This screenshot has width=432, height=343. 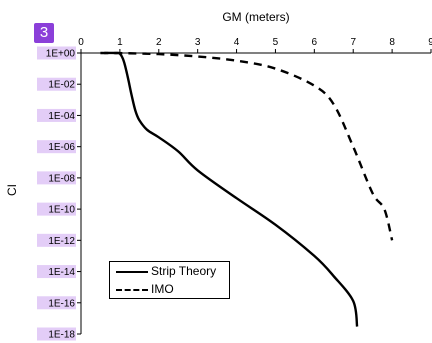 What do you see at coordinates (237, 42) in the screenshot?
I see `x-tick-label: 4` at bounding box center [237, 42].